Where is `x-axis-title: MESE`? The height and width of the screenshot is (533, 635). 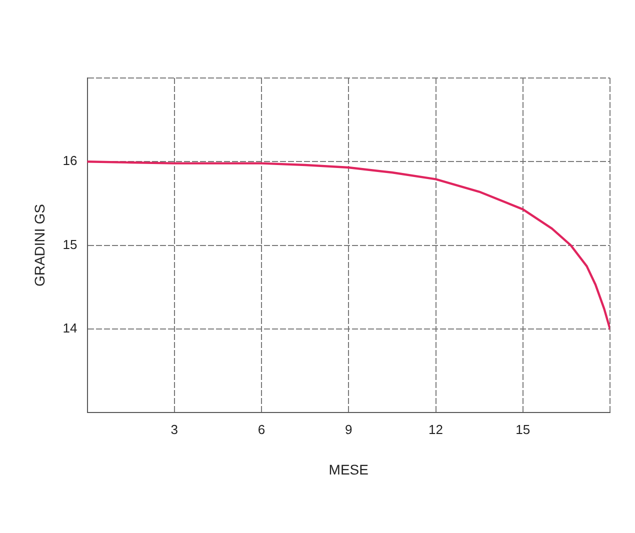 x-axis-title: MESE is located at coordinates (348, 469).